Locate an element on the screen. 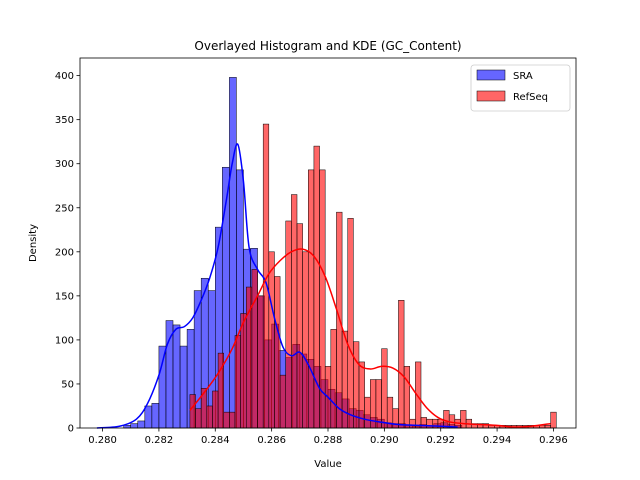 The height and width of the screenshot is (480, 640). y-tick-label: 100 is located at coordinates (64, 340).